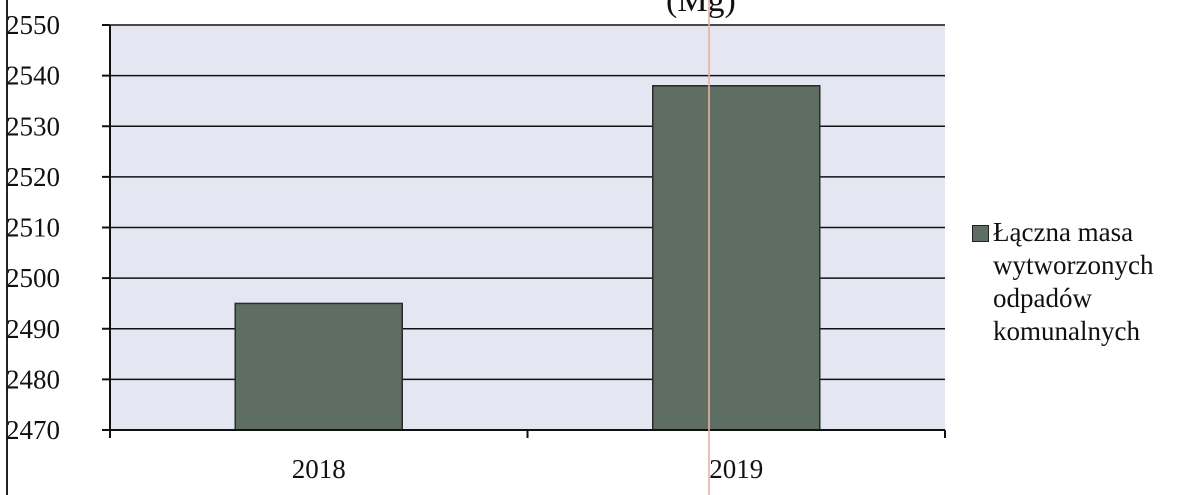 This screenshot has width=1192, height=495. Describe the element at coordinates (33, 430) in the screenshot. I see `y-tick-label: 2470` at that location.